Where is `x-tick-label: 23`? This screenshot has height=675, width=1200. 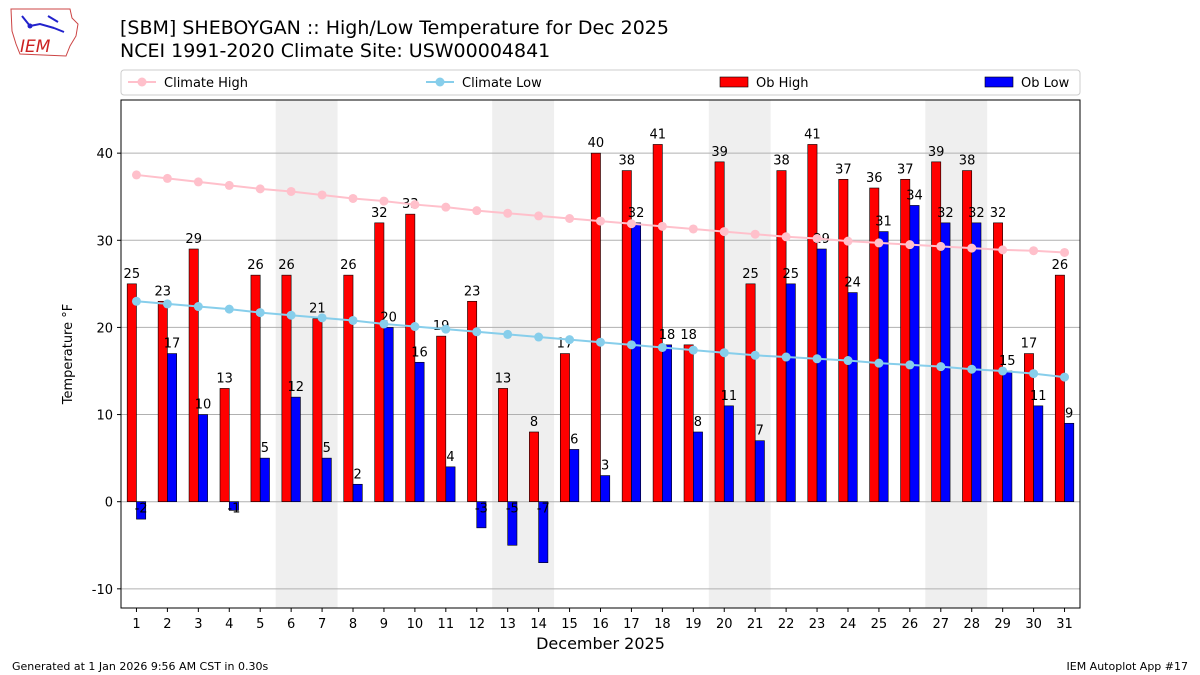
x-tick-label: 23 is located at coordinates (817, 624).